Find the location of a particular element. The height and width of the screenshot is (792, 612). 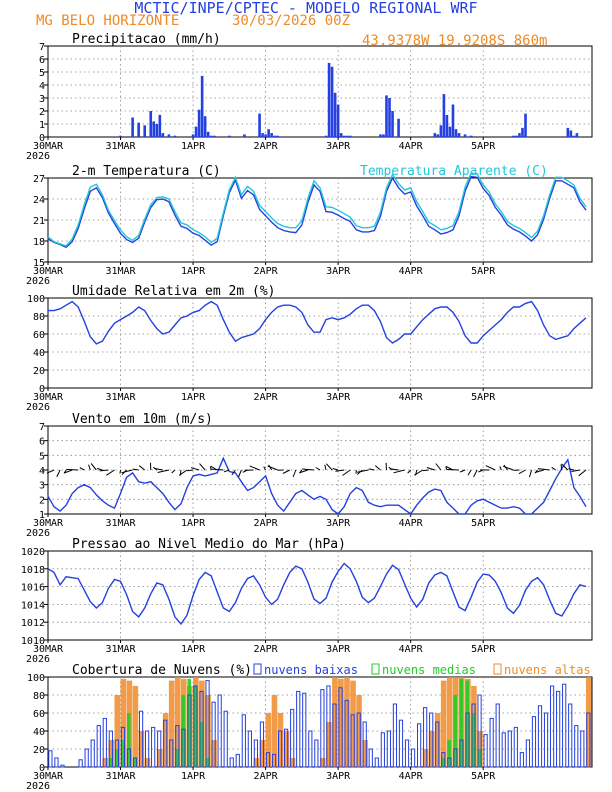

main-title: MCTIC/INPE/CPTEC - MODELO REGIONAL WRF is located at coordinates (305, 8).